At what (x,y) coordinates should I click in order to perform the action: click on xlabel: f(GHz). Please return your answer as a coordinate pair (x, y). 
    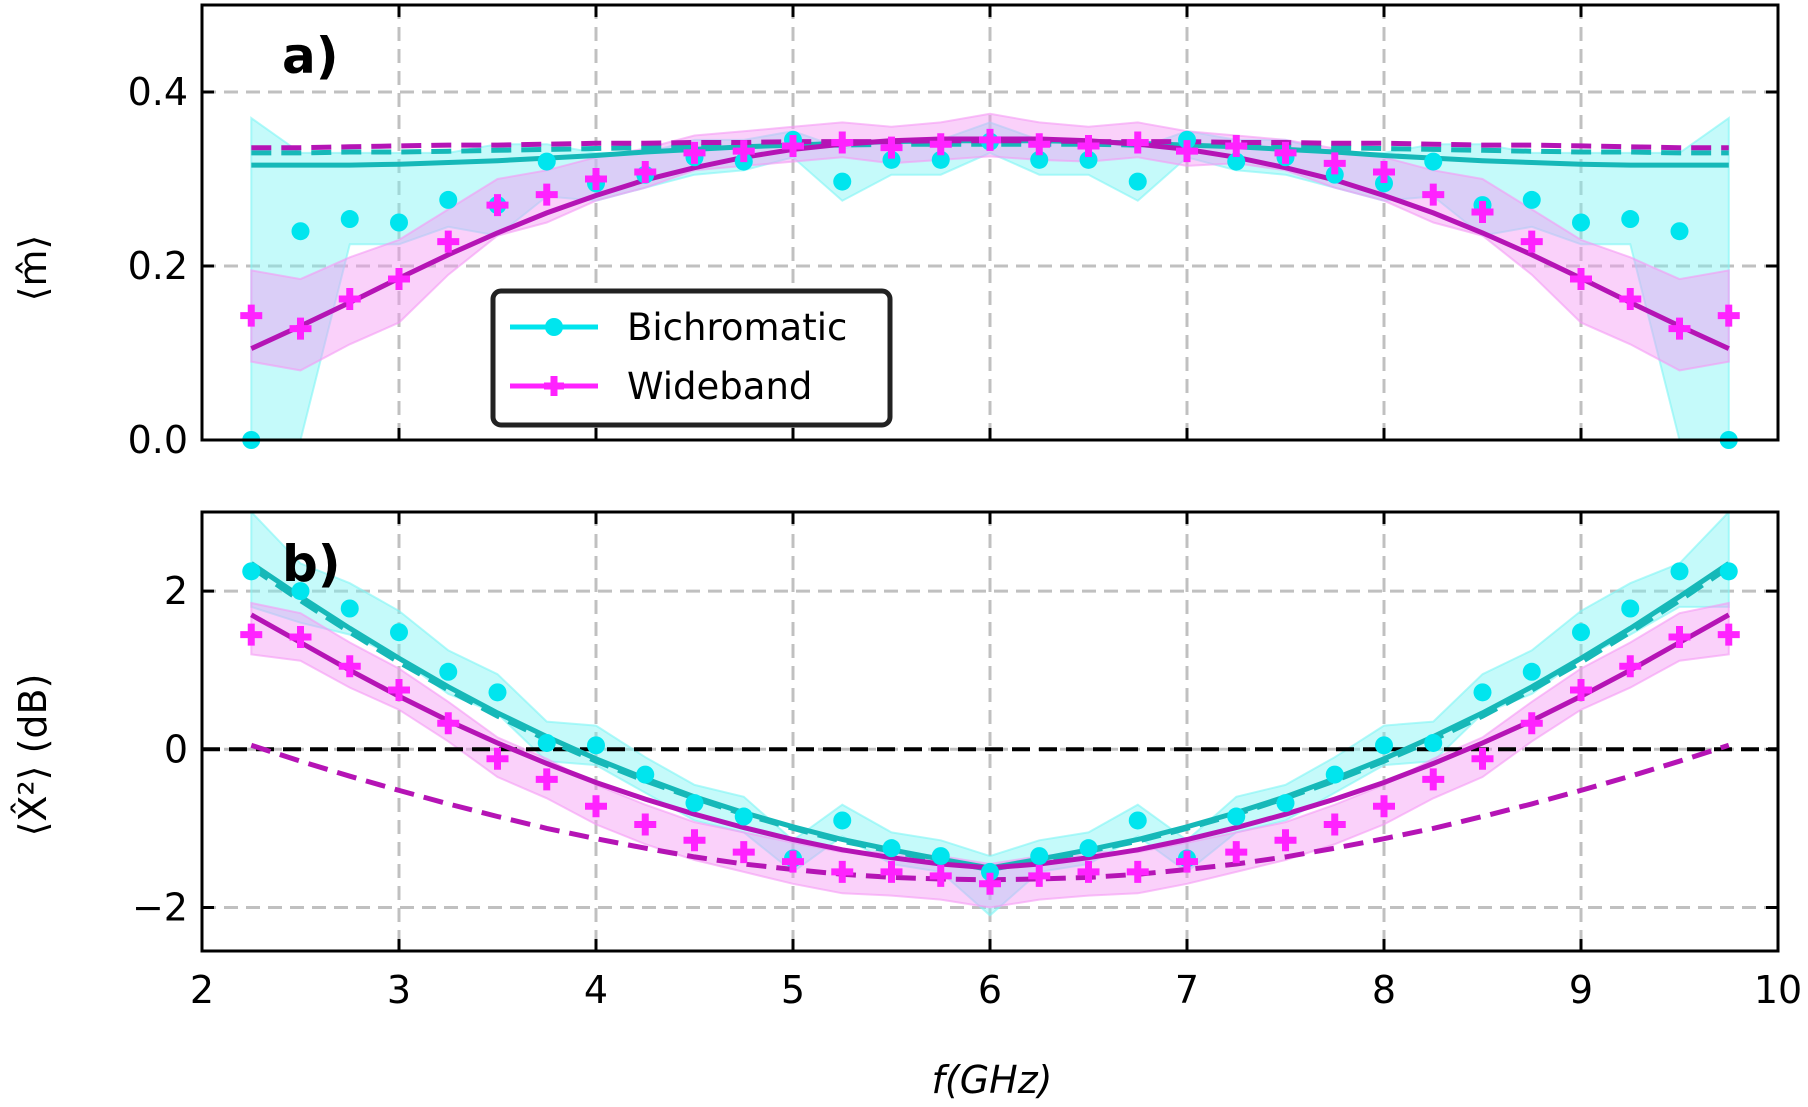
    Looking at the image, I should click on (992, 1080).